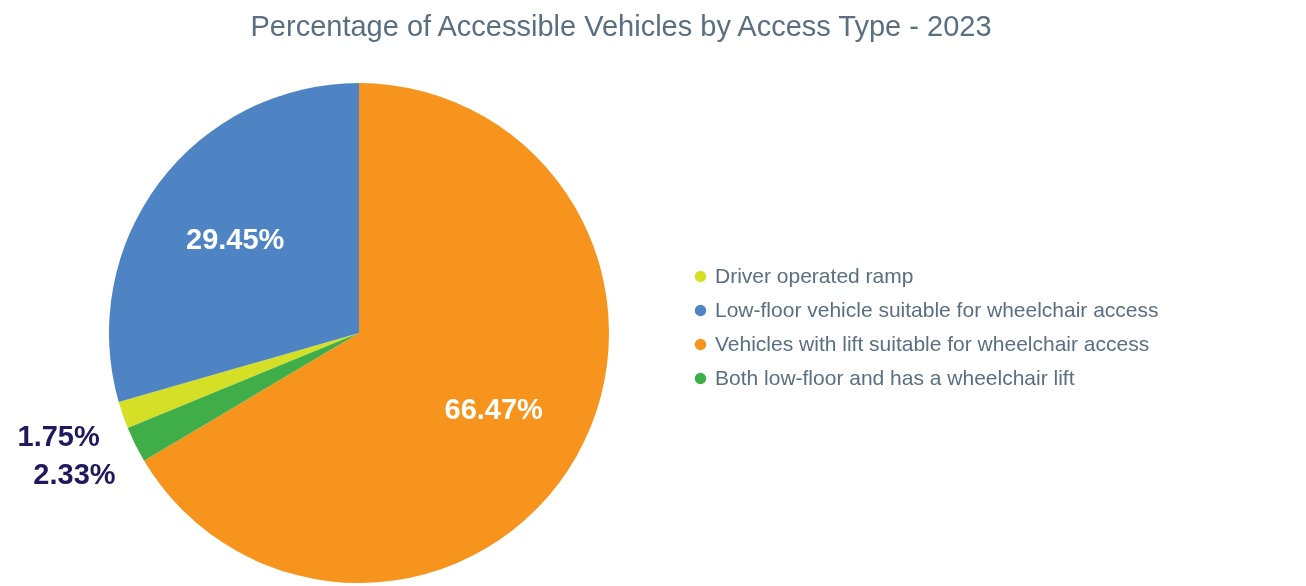 This screenshot has height=586, width=1306. I want to click on chart-title: Percentage of Accessible Vehicles by Access Type - 2023, so click(621, 26).